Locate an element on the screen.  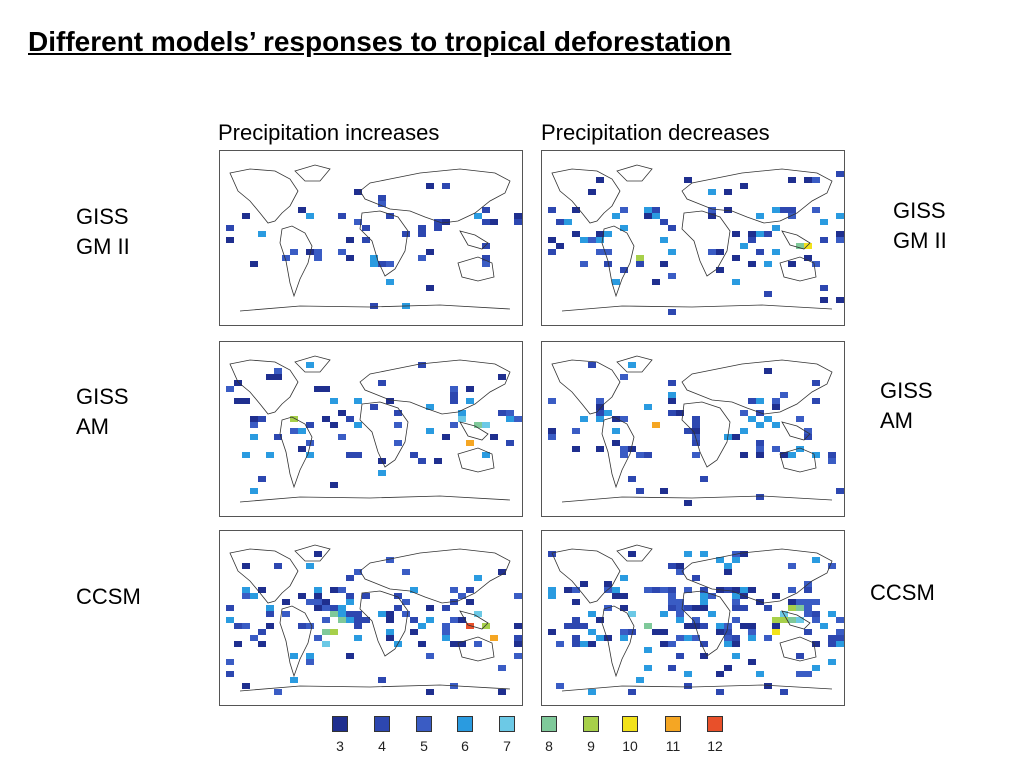
map-giss-am-increases is located at coordinates (371, 429).